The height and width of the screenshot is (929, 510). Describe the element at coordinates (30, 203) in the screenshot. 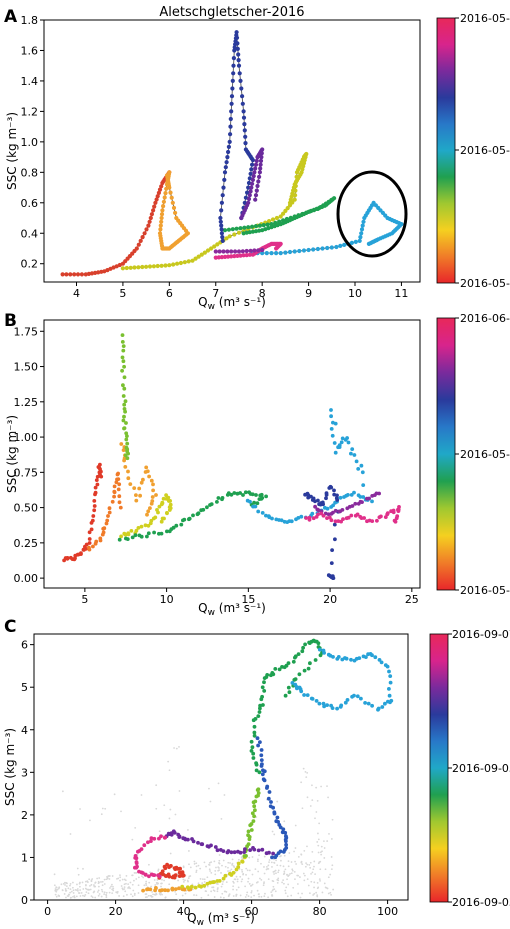

I see `y-tick-label: 0.6` at that location.